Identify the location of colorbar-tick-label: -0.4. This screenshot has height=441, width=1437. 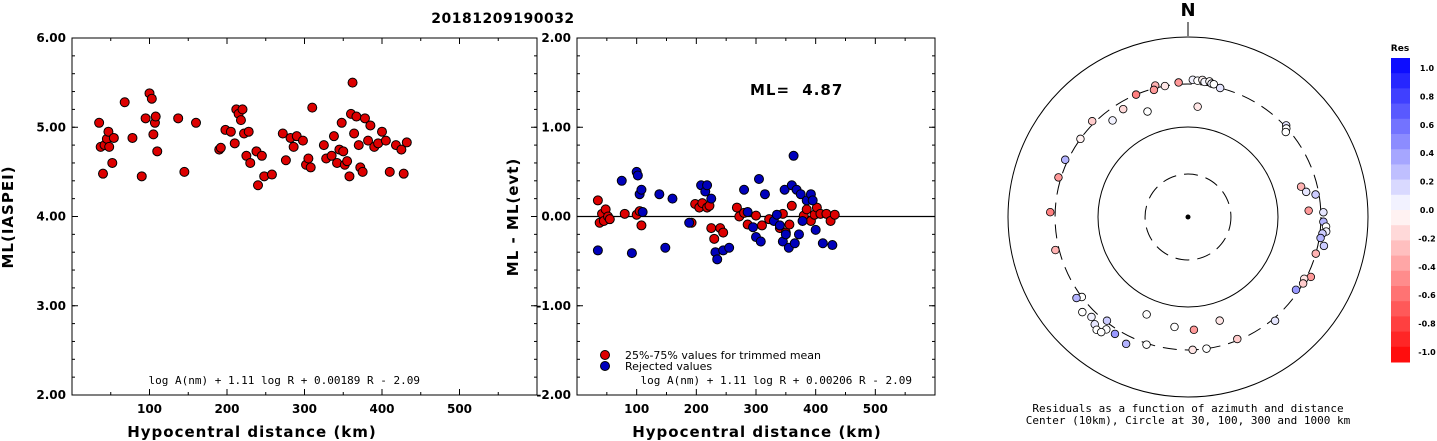
(1427, 267).